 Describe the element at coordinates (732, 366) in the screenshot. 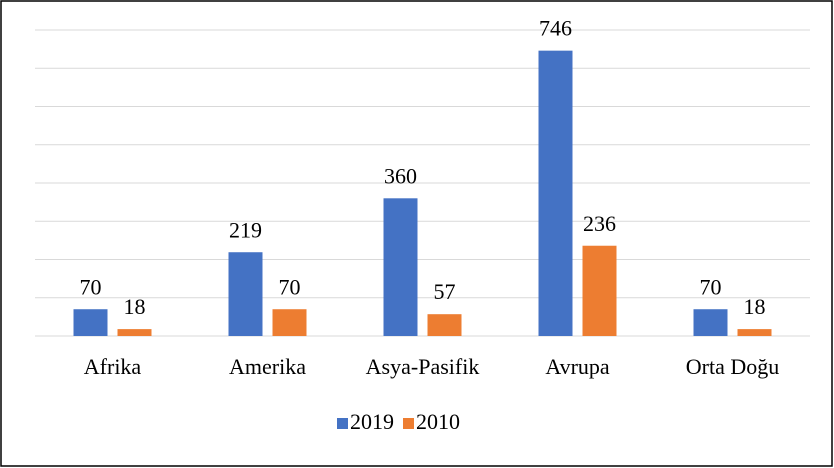

I see `x-tick-label: Orta Doğu` at that location.